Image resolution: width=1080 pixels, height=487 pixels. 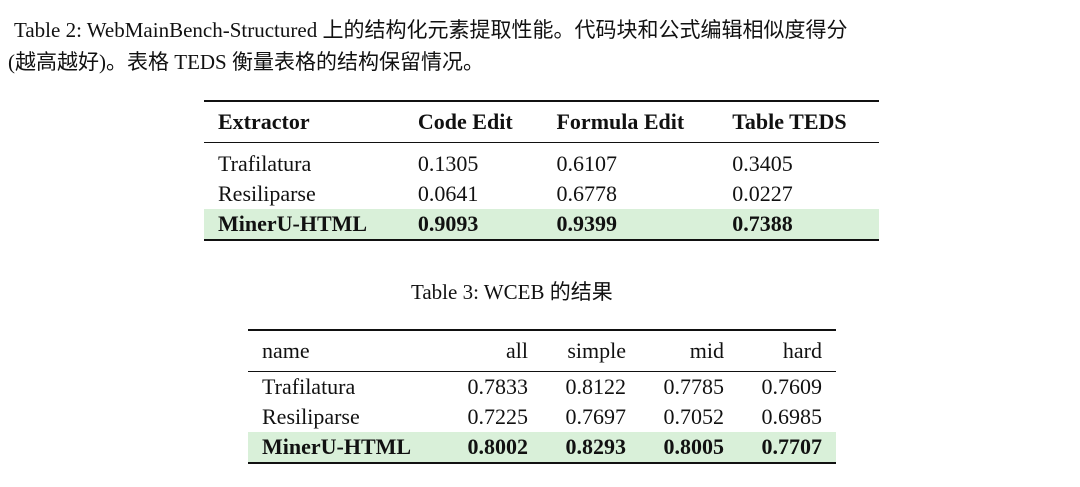 I want to click on cell: 0.0641, so click(x=448, y=193).